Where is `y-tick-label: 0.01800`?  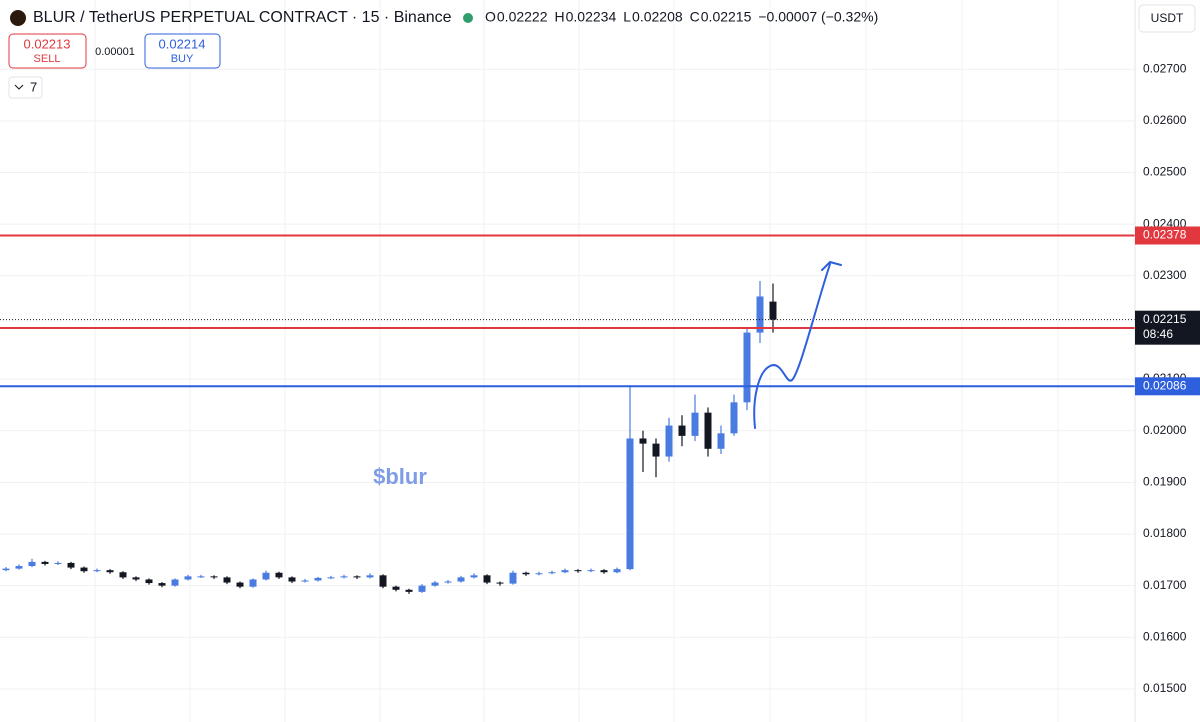
y-tick-label: 0.01800 is located at coordinates (1165, 533).